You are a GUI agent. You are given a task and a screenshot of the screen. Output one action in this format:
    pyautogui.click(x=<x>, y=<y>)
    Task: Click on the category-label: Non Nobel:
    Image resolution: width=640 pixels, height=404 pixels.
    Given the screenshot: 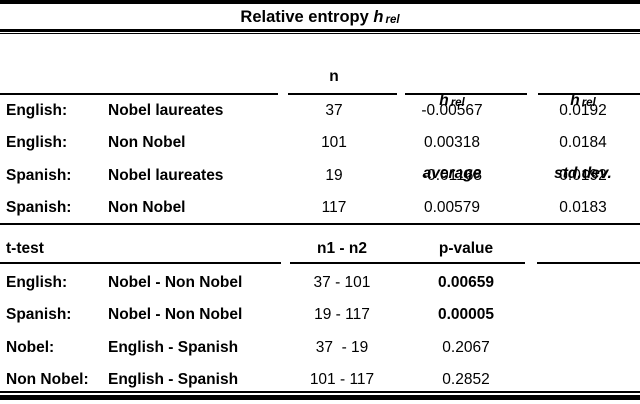 What is the action you would take?
    pyautogui.click(x=47, y=379)
    